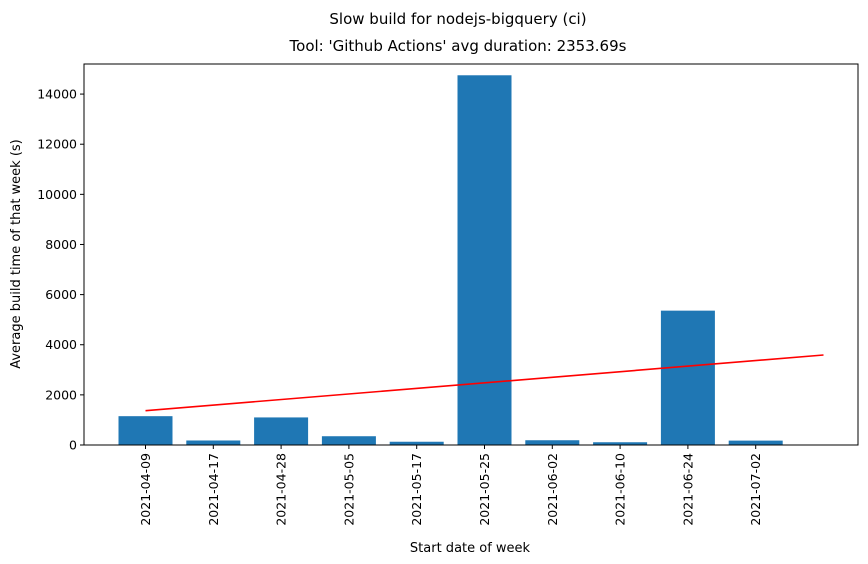 This screenshot has width=868, height=564. Describe the element at coordinates (61, 294) in the screenshot. I see `y-tick-label-6000: 6000` at that location.